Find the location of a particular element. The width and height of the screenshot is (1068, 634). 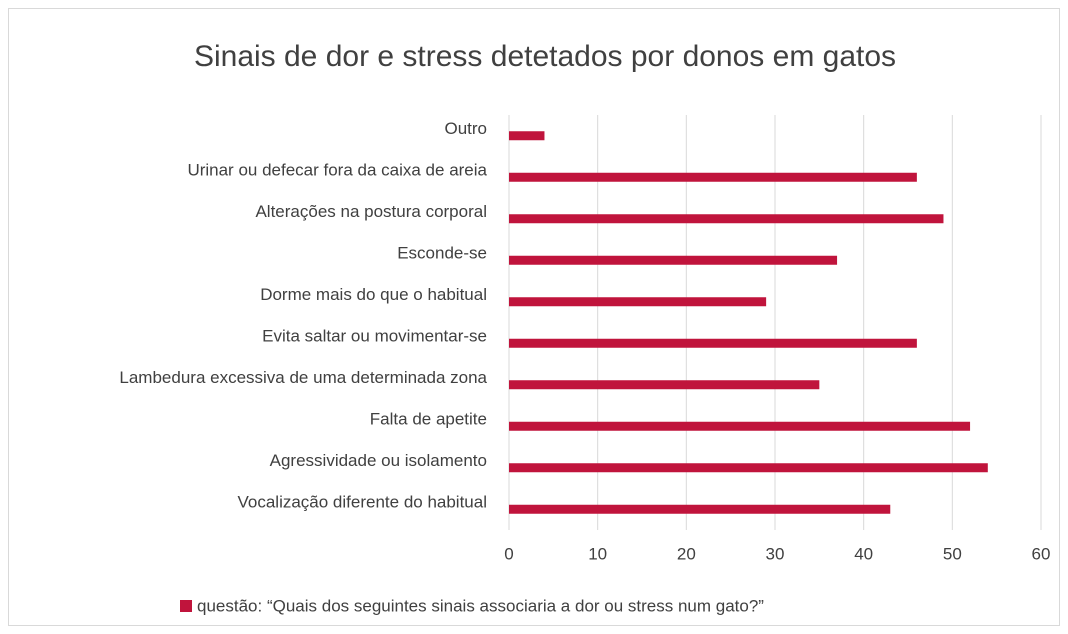

y-tick-label: Alterações na postura corporal is located at coordinates (371, 211).